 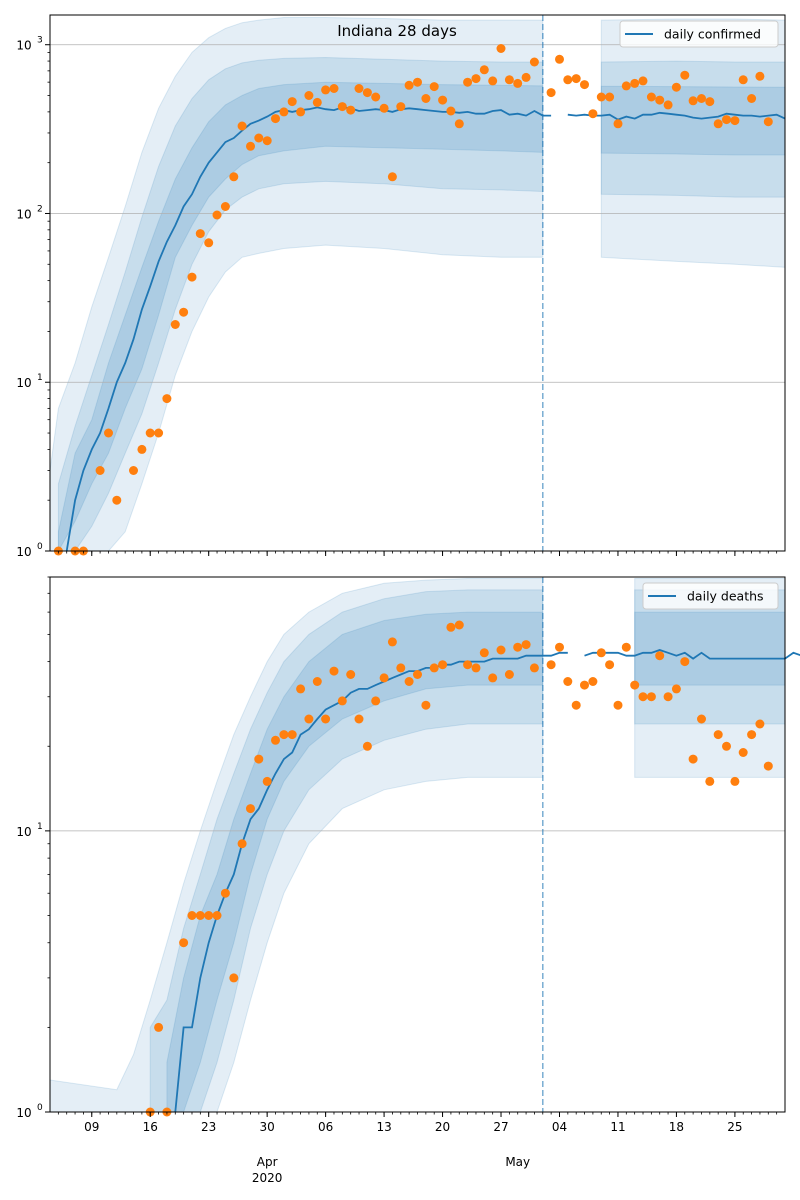 What do you see at coordinates (150, 1127) in the screenshot?
I see `x-day-tick-label: 16` at bounding box center [150, 1127].